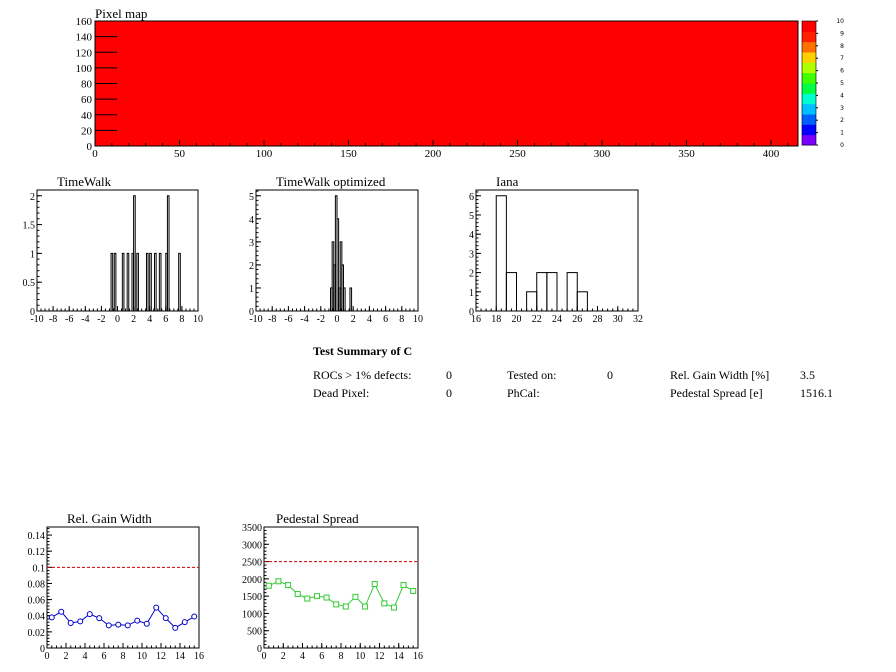 The image size is (896, 672). I want to click on palette-tick-label: 7, so click(842, 58).